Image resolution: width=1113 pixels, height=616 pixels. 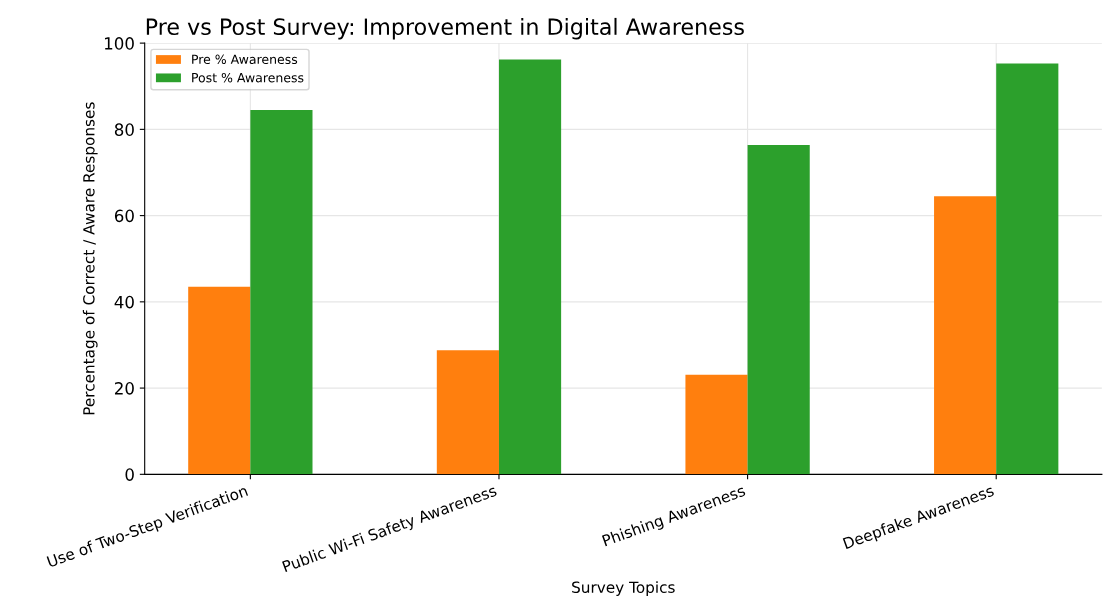 What do you see at coordinates (245, 59) in the screenshot?
I see `legend-label: Pre % Awareness` at bounding box center [245, 59].